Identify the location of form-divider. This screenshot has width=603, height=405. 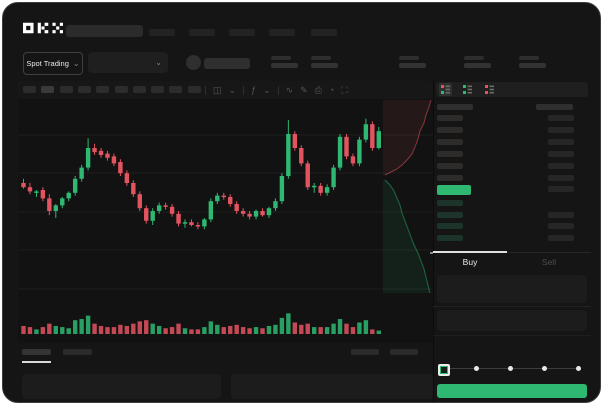
(512, 306).